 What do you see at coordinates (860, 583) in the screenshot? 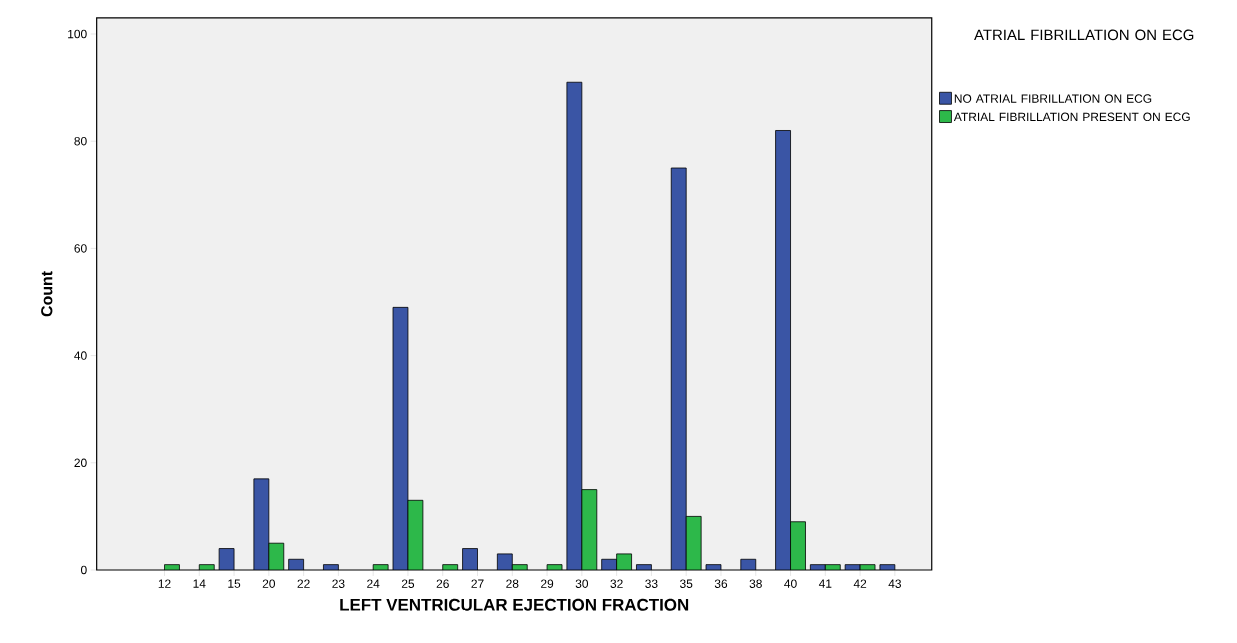
I see `x-tick-label: 42` at bounding box center [860, 583].